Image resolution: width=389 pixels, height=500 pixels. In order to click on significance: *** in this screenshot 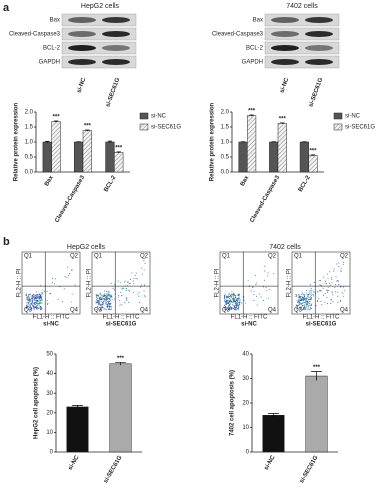, I will do `click(317, 368)`.